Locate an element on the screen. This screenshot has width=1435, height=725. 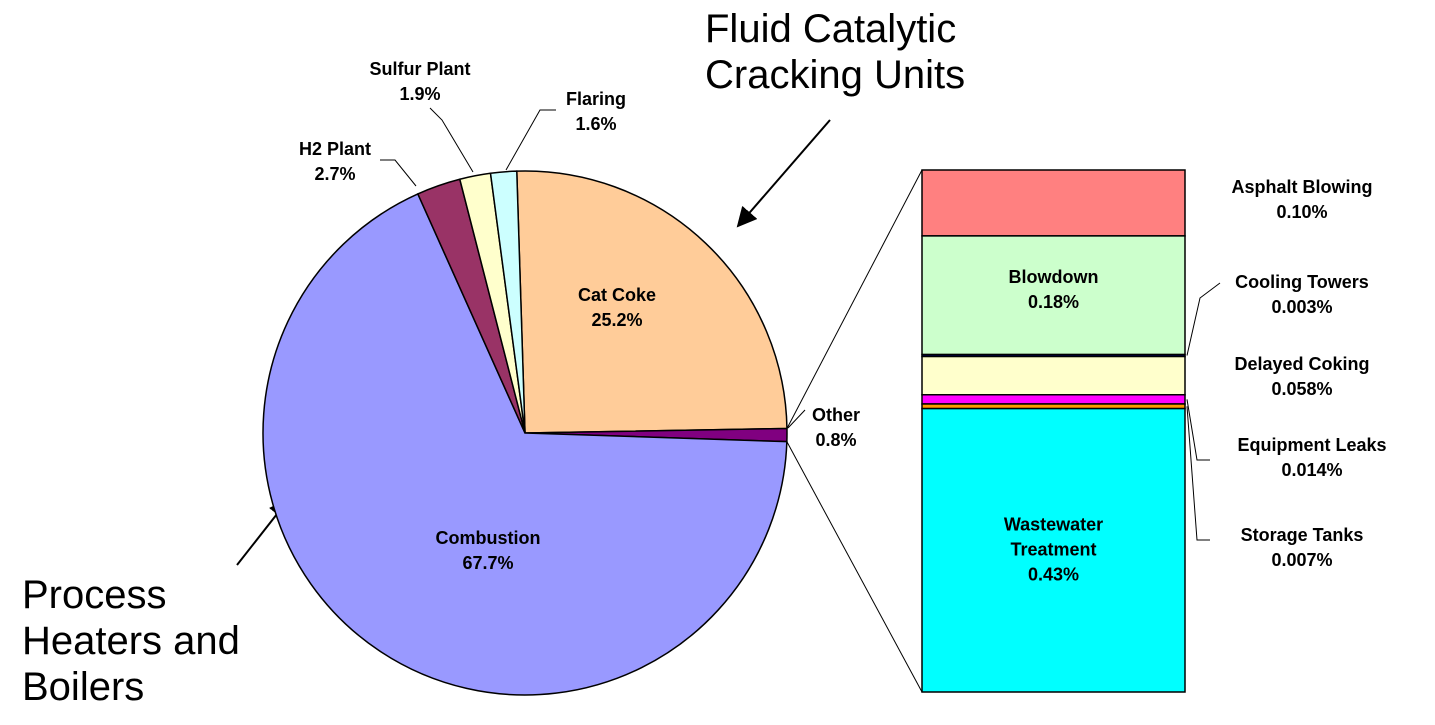
label-name: Combustion is located at coordinates (488, 538).